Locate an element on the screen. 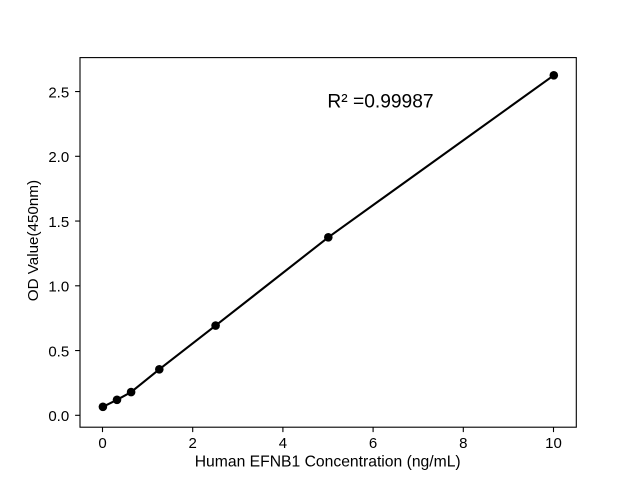 The width and height of the screenshot is (640, 480). svg-text: 10 is located at coordinates (553, 443).